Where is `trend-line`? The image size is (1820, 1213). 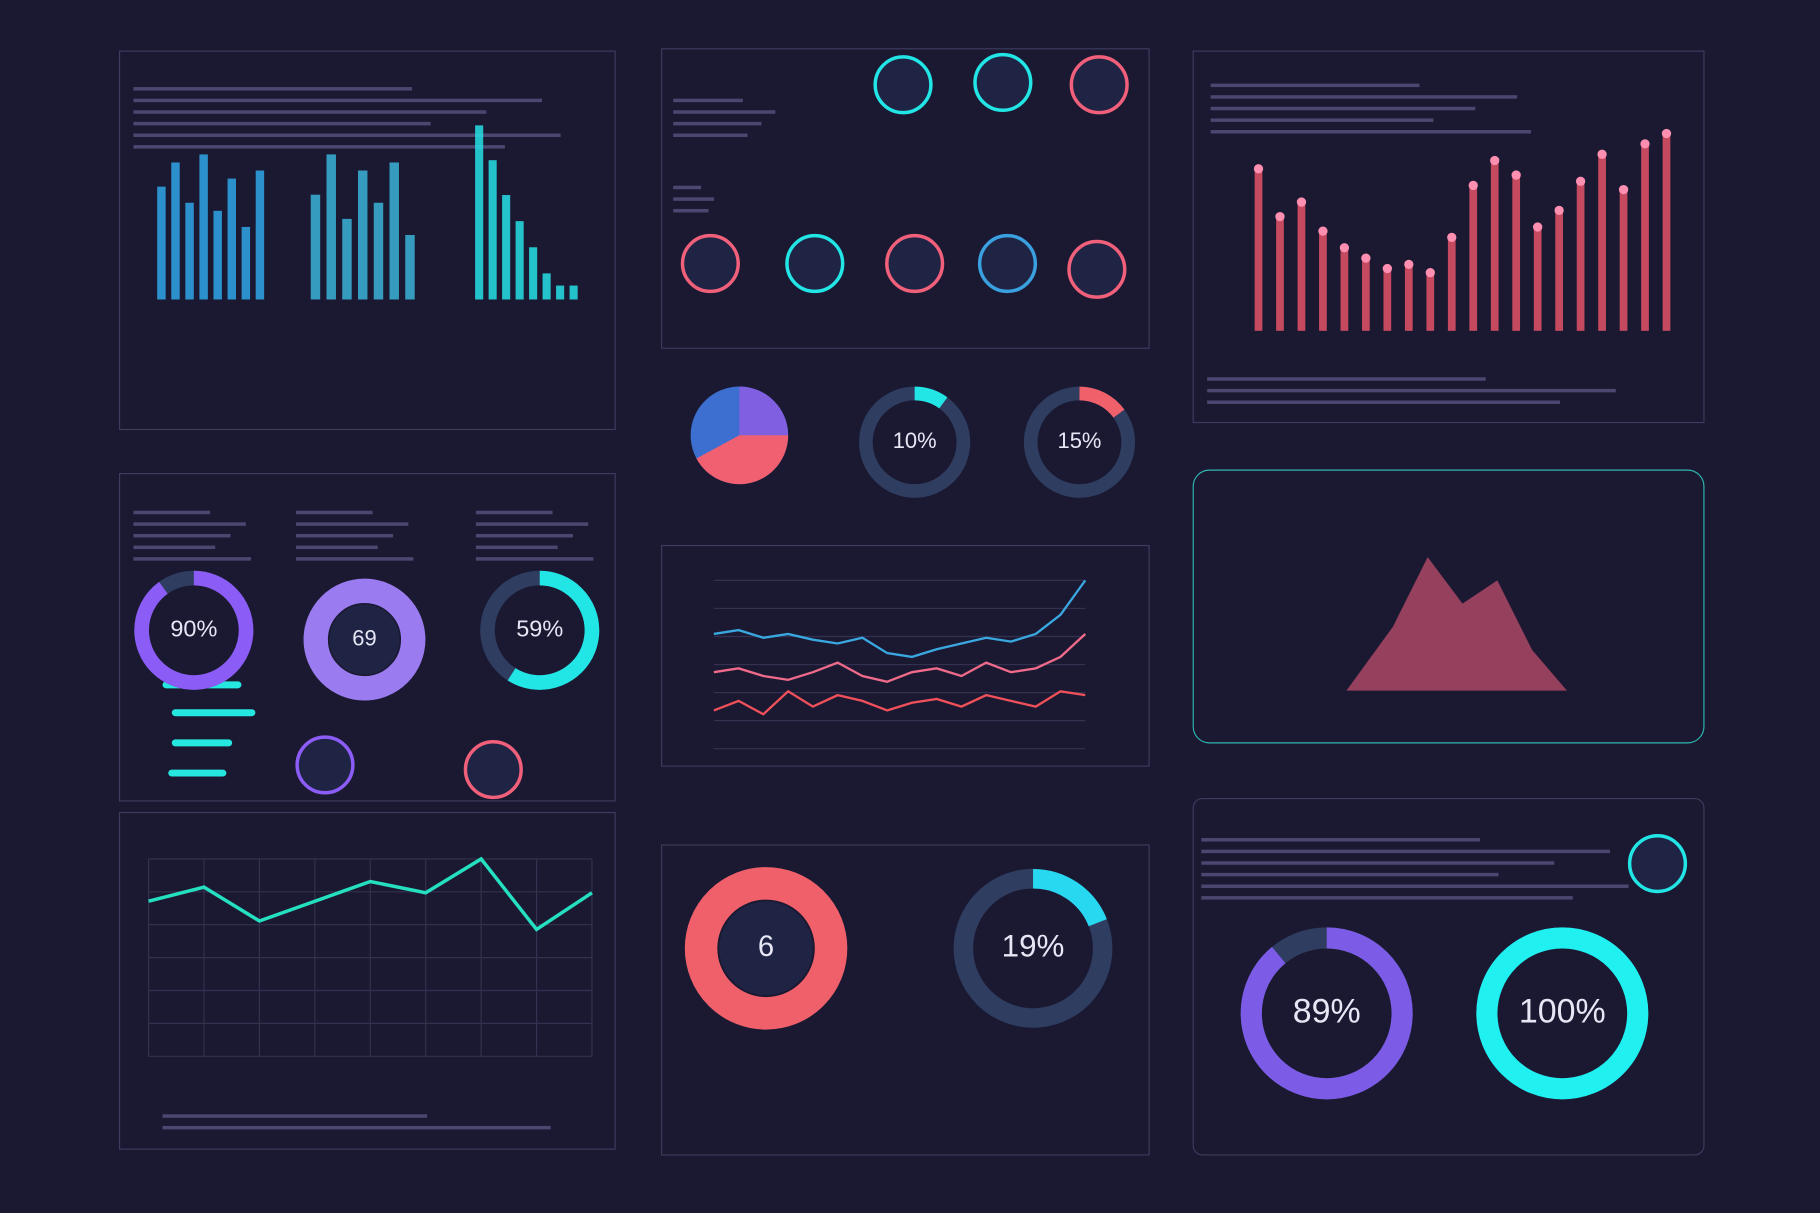 trend-line is located at coordinates (900, 658).